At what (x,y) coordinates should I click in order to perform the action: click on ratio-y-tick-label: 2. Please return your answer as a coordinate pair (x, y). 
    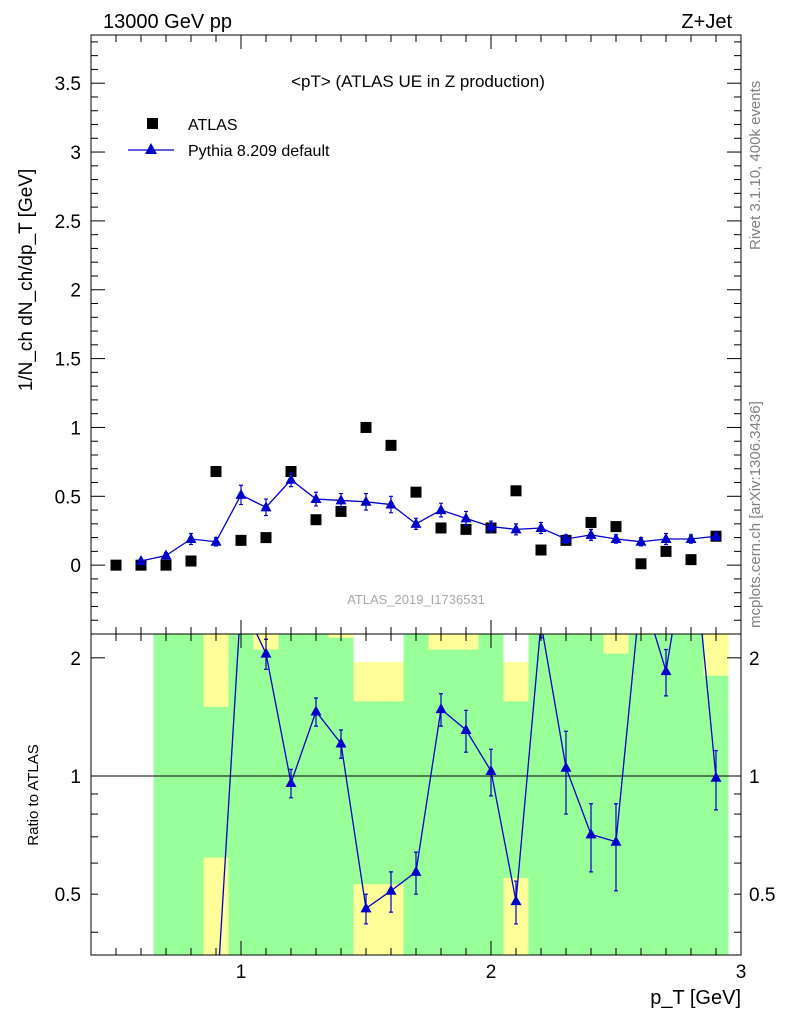
    Looking at the image, I should click on (75, 659).